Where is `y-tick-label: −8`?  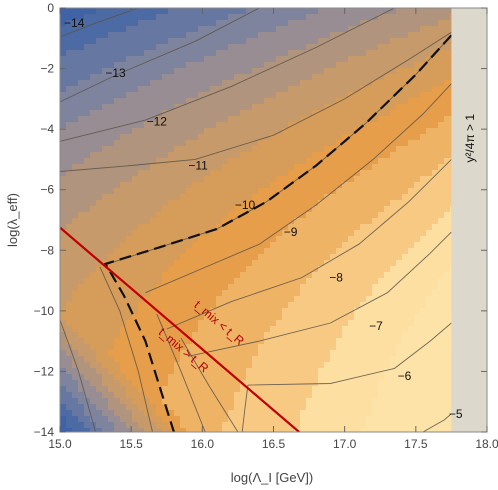
y-tick-label: −8 is located at coordinates (47, 250).